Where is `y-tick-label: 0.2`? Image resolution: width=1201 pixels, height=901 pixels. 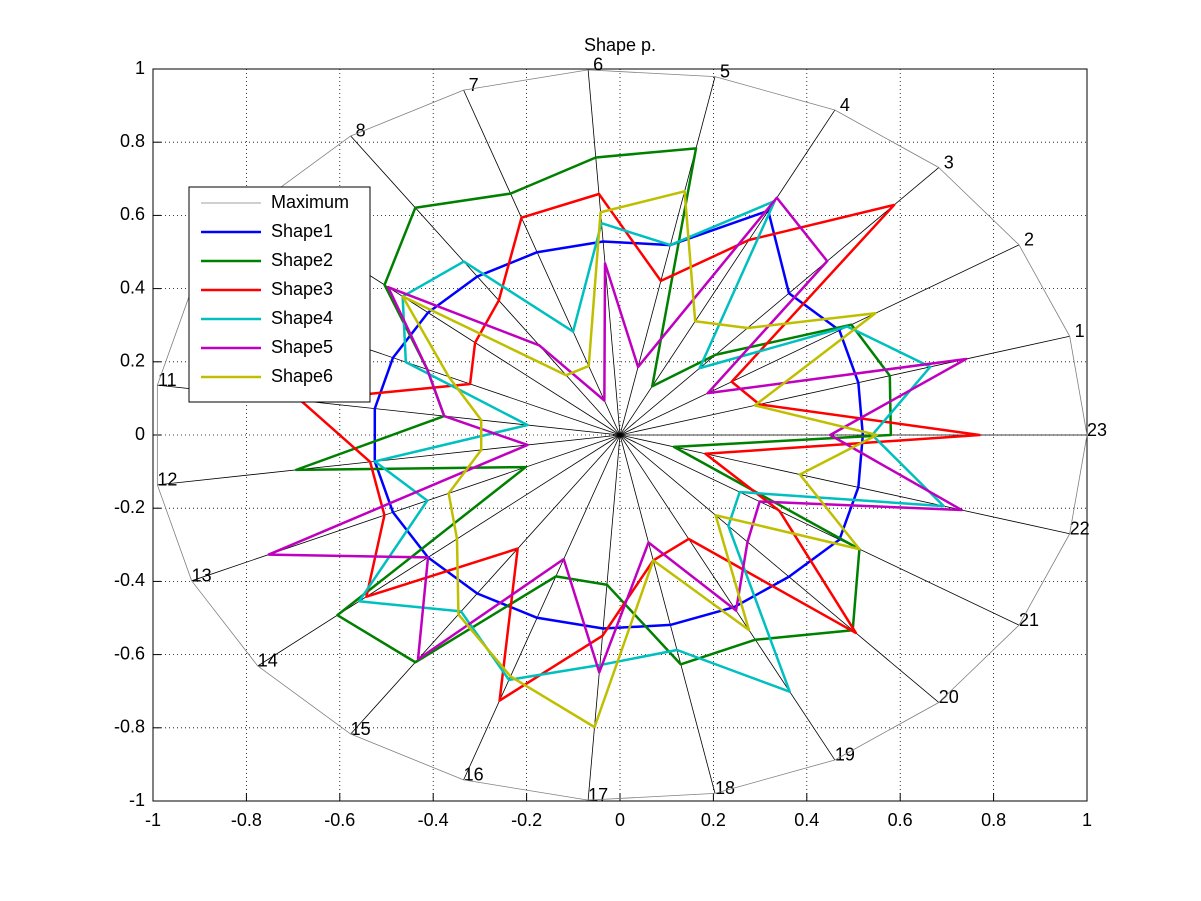
y-tick-label: 0.2 is located at coordinates (132, 361).